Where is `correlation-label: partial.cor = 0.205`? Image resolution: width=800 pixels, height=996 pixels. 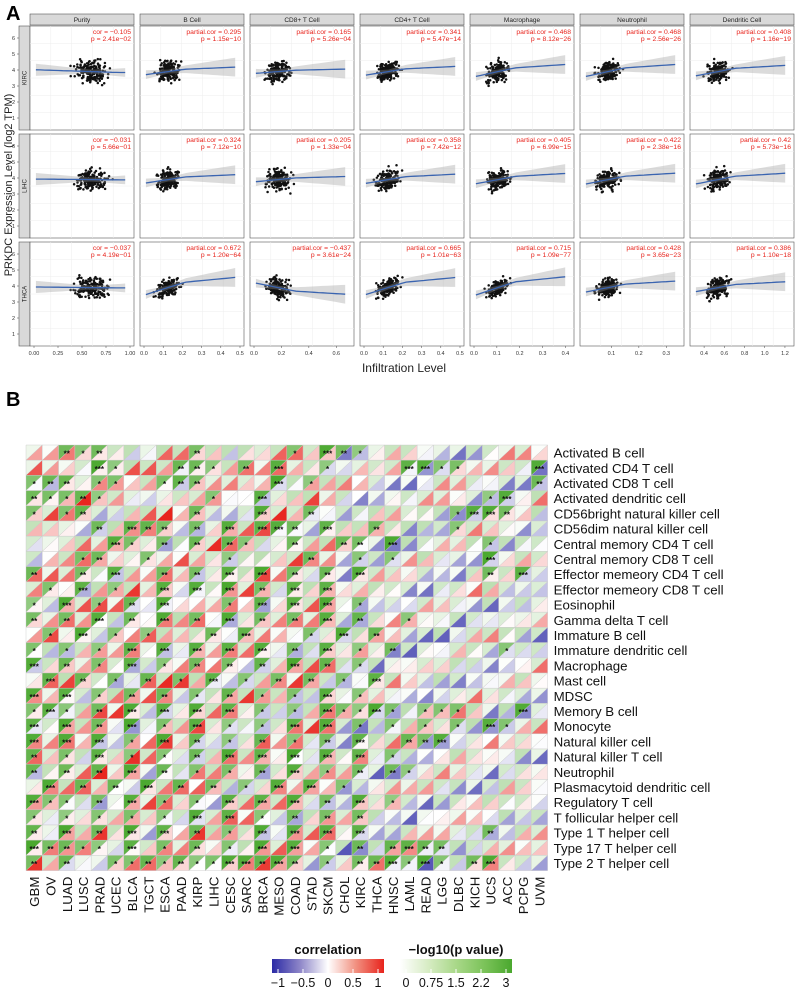 correlation-label: partial.cor = 0.205 is located at coordinates (323, 140).